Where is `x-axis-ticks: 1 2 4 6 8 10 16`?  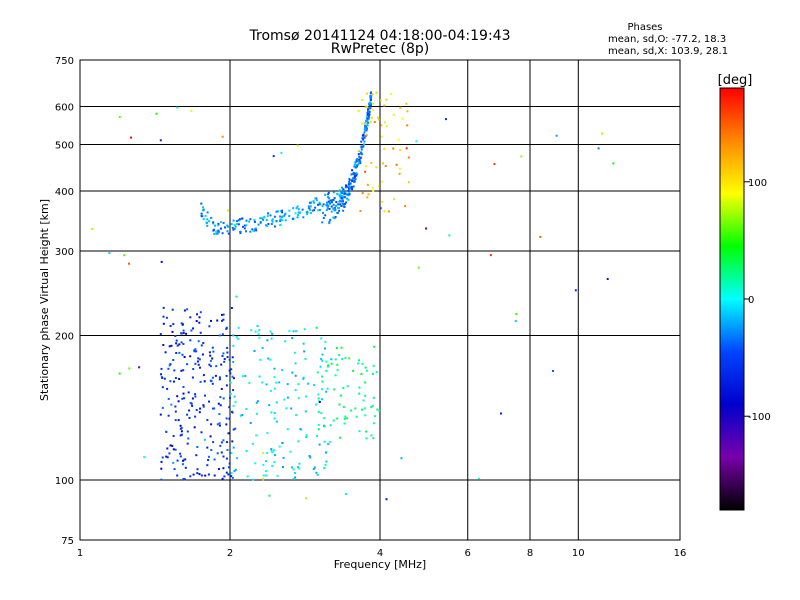
x-axis-ticks: 1 2 4 6 8 10 16 is located at coordinates (382, 553).